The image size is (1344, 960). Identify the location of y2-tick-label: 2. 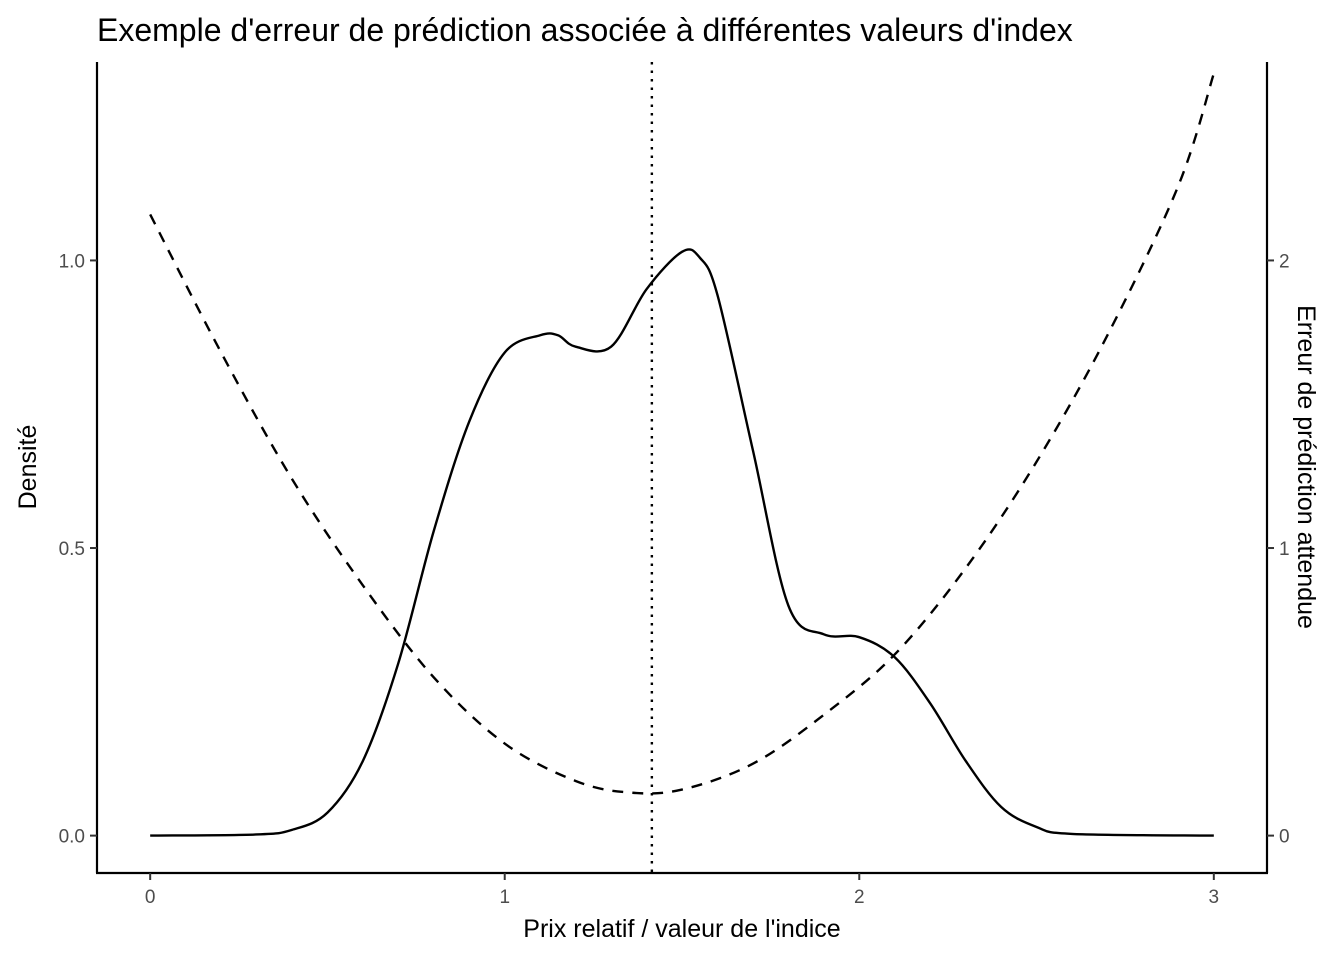
(1284, 261).